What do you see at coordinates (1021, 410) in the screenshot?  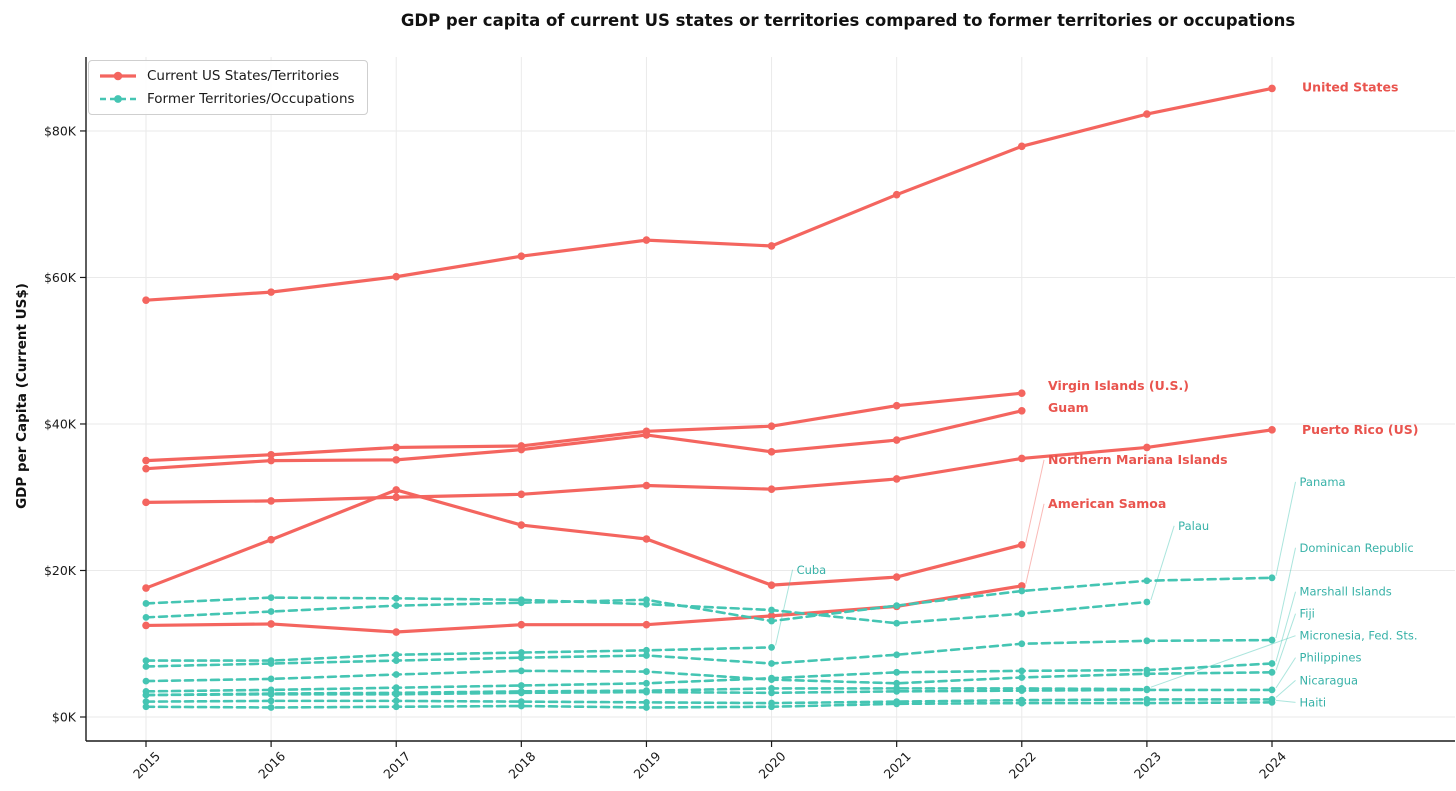 I see `data-point-guam-2022` at bounding box center [1021, 410].